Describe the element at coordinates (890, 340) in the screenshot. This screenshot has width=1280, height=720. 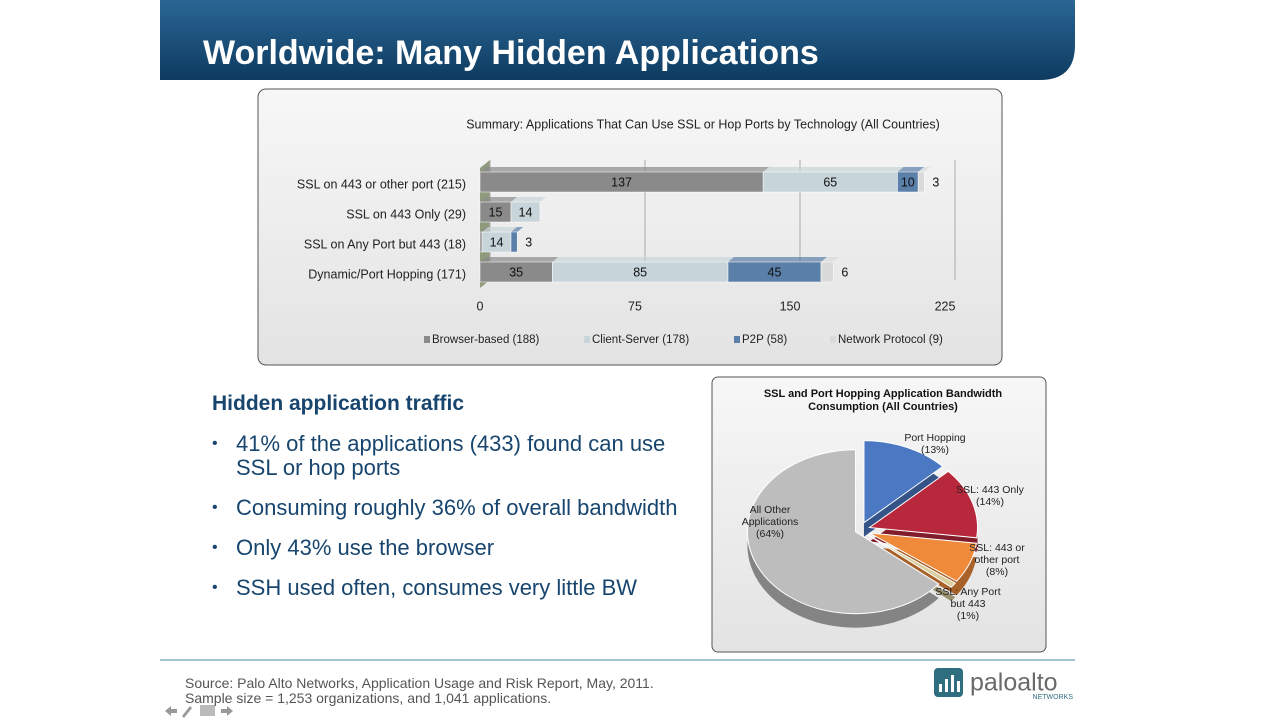
I see `legend-label: Network Protocol (9)` at that location.